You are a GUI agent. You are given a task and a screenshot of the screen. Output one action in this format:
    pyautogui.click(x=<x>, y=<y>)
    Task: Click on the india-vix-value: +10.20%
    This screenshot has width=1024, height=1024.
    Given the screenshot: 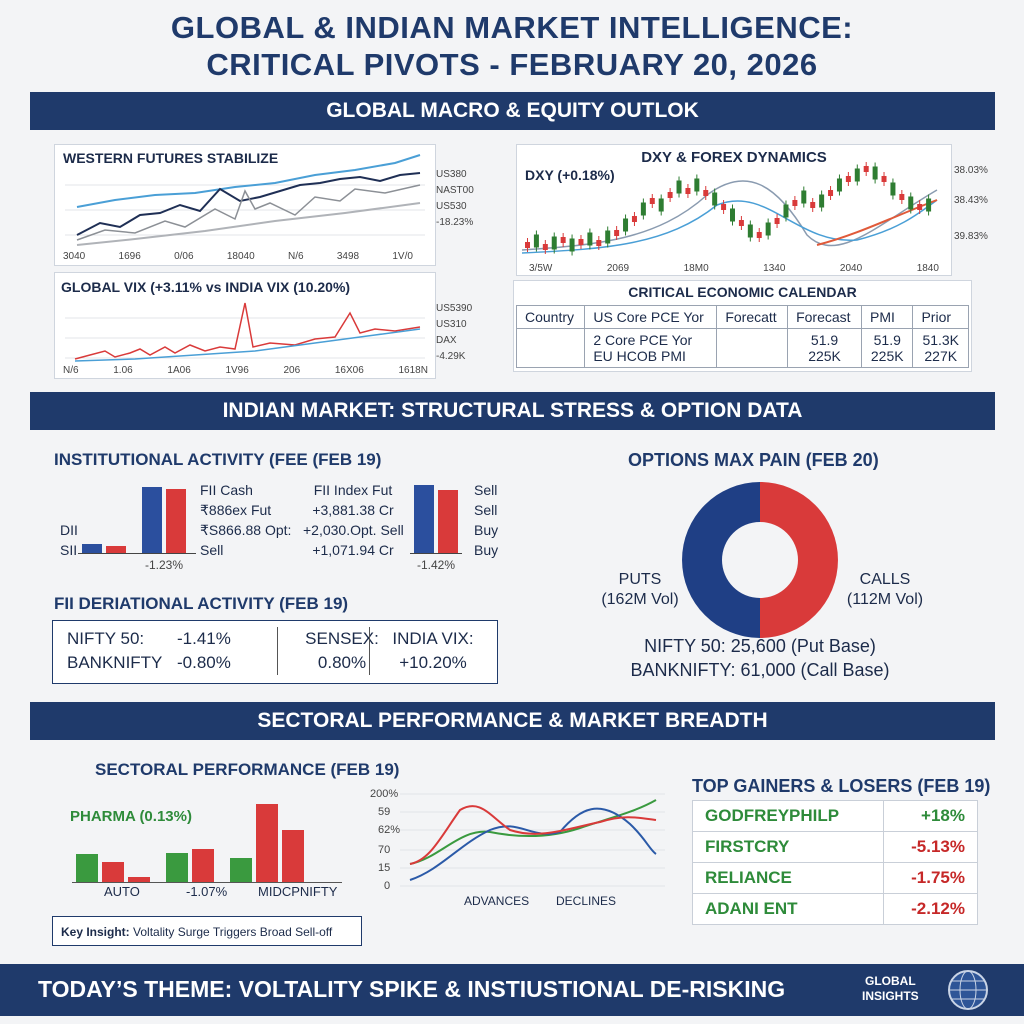 What is the action you would take?
    pyautogui.click(x=433, y=662)
    